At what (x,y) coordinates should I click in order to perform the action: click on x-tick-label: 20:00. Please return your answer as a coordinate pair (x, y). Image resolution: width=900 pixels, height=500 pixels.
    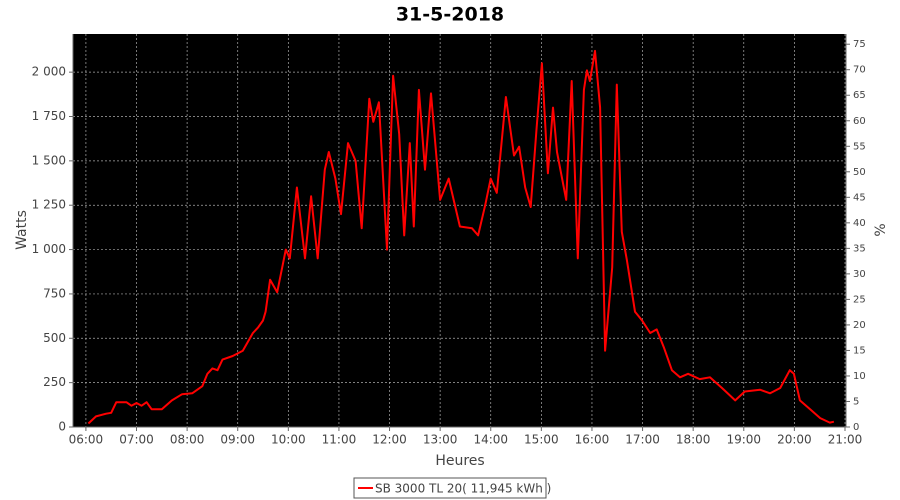
    Looking at the image, I should click on (794, 440).